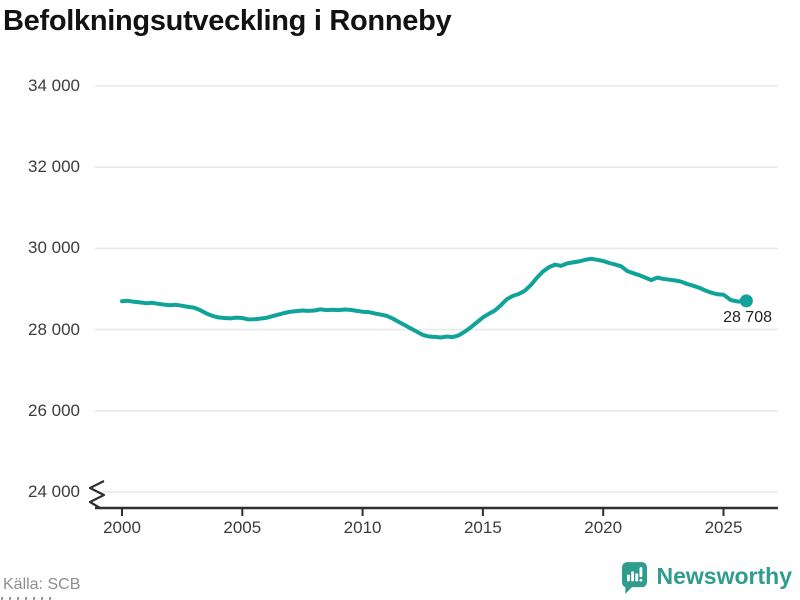 The height and width of the screenshot is (600, 800). What do you see at coordinates (26, 598) in the screenshot?
I see `clipped-text-remnant` at bounding box center [26, 598].